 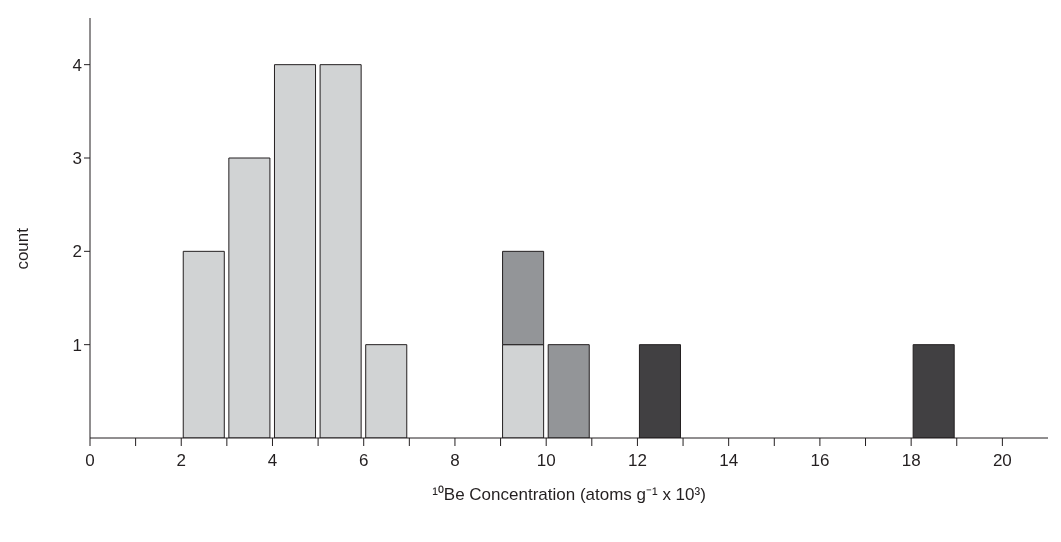 What do you see at coordinates (77, 159) in the screenshot?
I see `y-tick-label: 3` at bounding box center [77, 159].